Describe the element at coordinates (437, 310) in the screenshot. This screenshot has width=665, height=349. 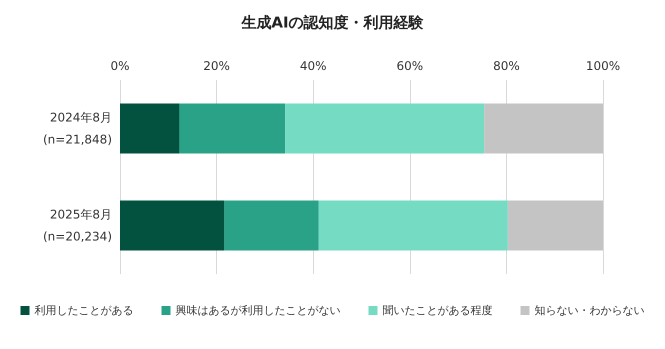
I see `legend-label: 聞いたことがある程度` at that location.